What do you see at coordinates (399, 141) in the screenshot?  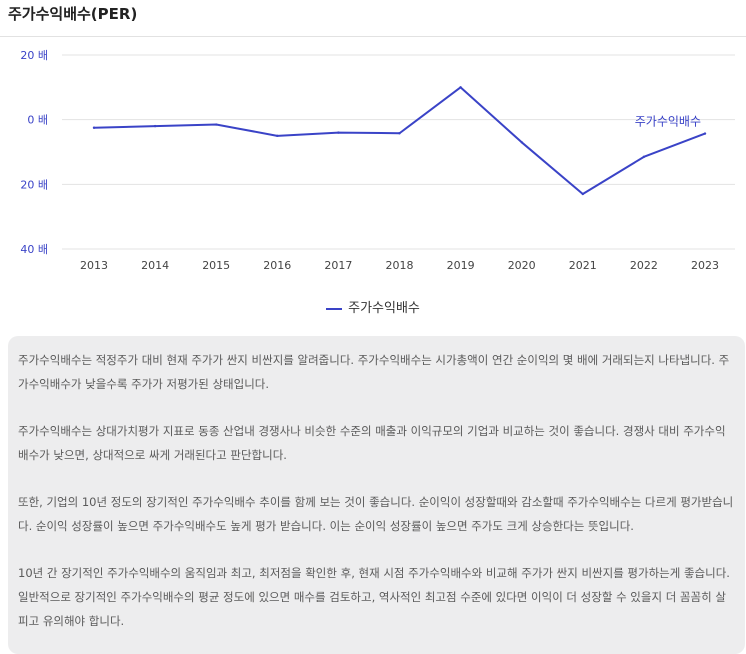 I see `series-line` at bounding box center [399, 141].